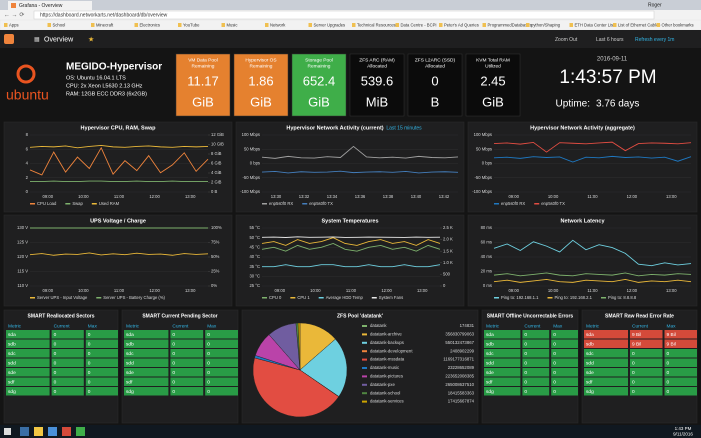  Describe the element at coordinates (639, 24) in the screenshot. I see `bookmark: List of Ethernet Cables` at that location.